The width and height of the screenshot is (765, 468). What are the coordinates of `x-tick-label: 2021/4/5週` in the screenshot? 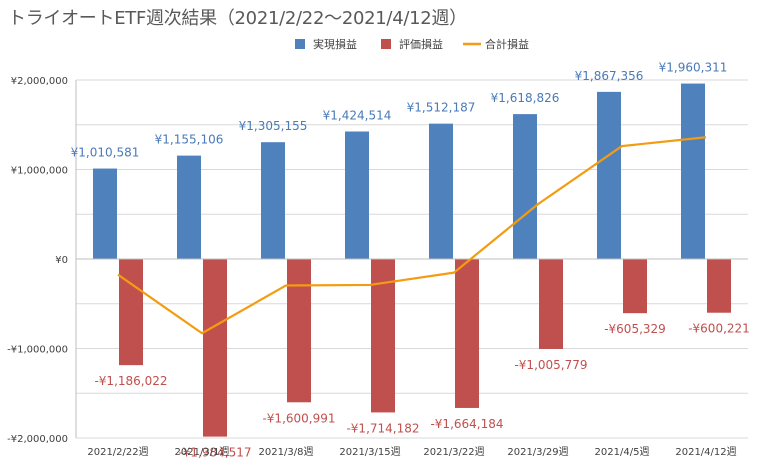 It's located at (622, 452).